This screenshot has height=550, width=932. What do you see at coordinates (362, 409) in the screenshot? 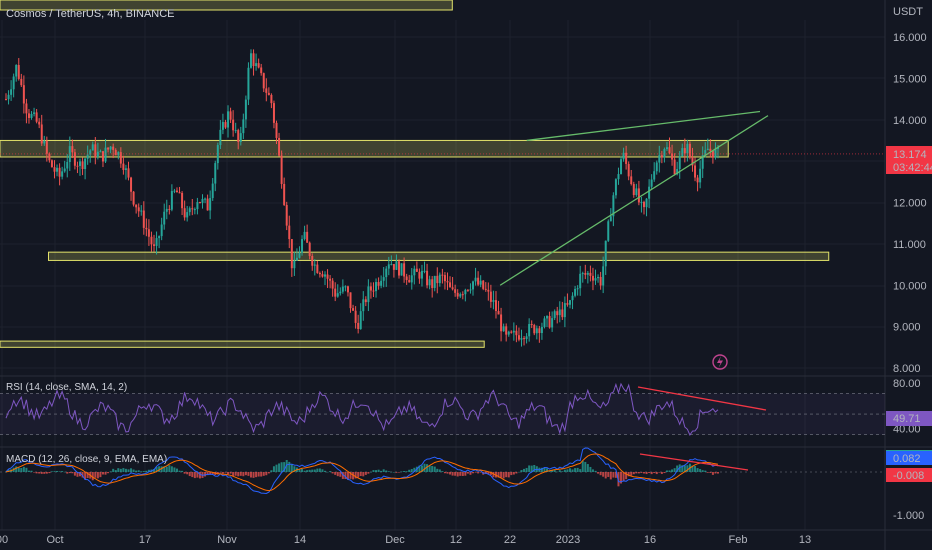
I see `rsi-line` at bounding box center [362, 409].